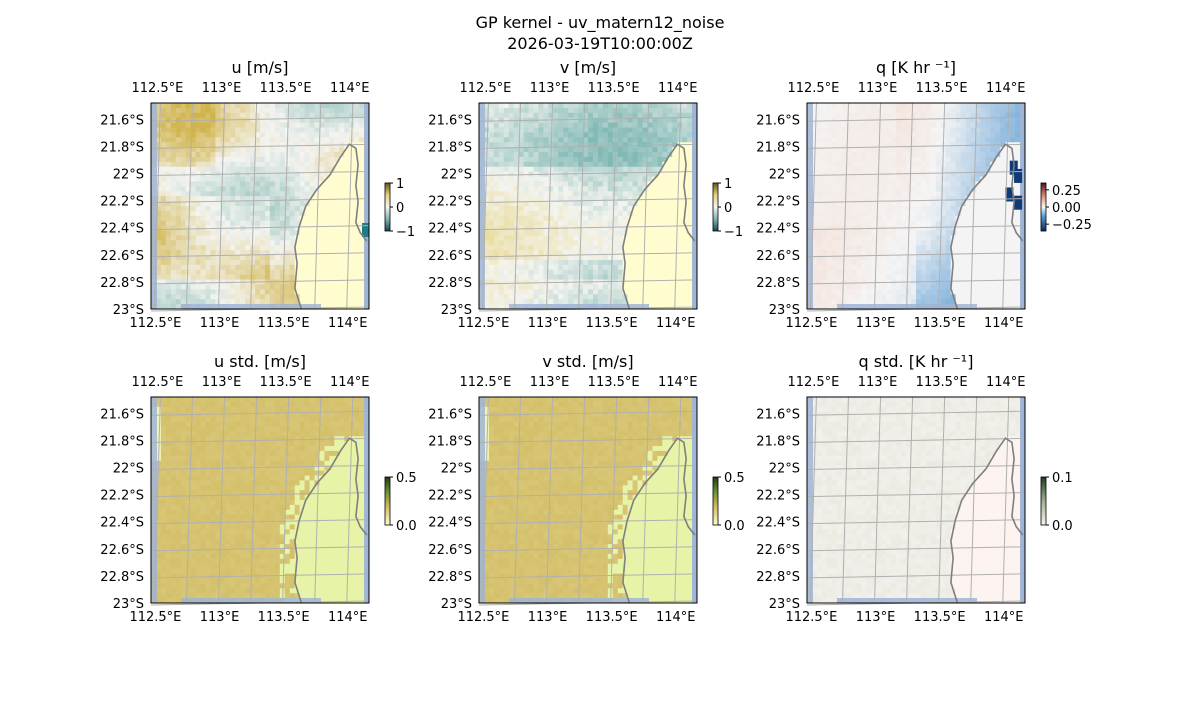  Describe the element at coordinates (400, 184) in the screenshot. I see `colorbar-tick-label: 1` at that location.